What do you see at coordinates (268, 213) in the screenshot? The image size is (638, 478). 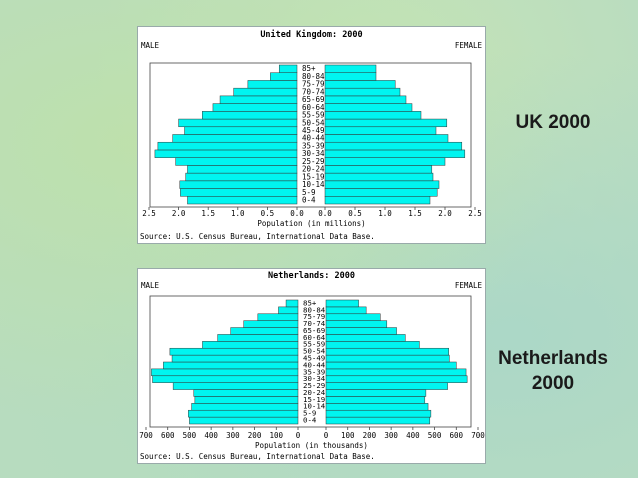 I see `tick-label-left: 0.5` at bounding box center [268, 213].